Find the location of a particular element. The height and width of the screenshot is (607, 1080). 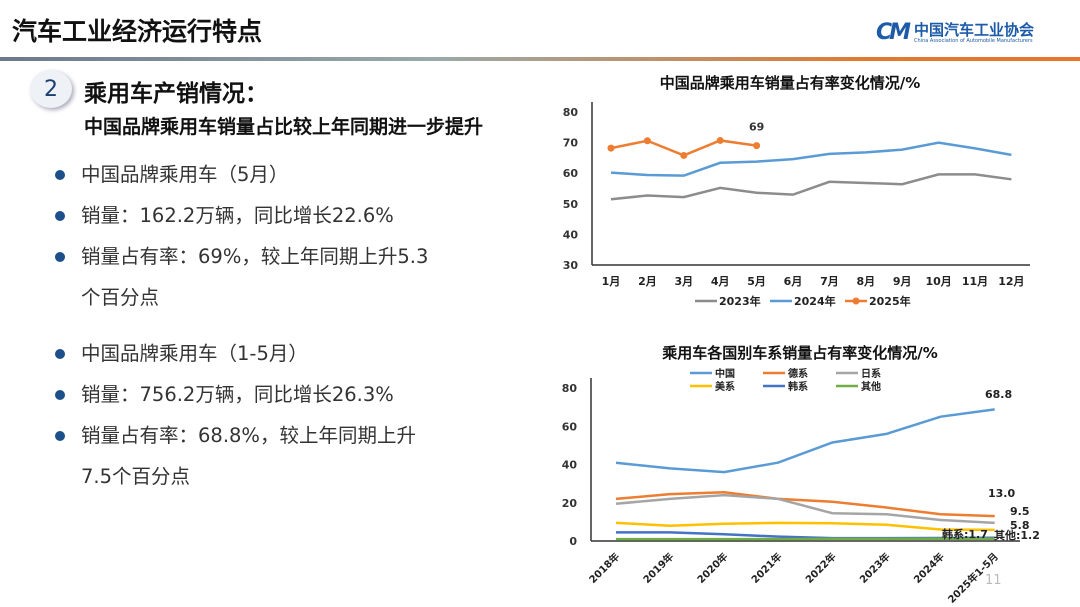

legend-marker is located at coordinates (856, 301).